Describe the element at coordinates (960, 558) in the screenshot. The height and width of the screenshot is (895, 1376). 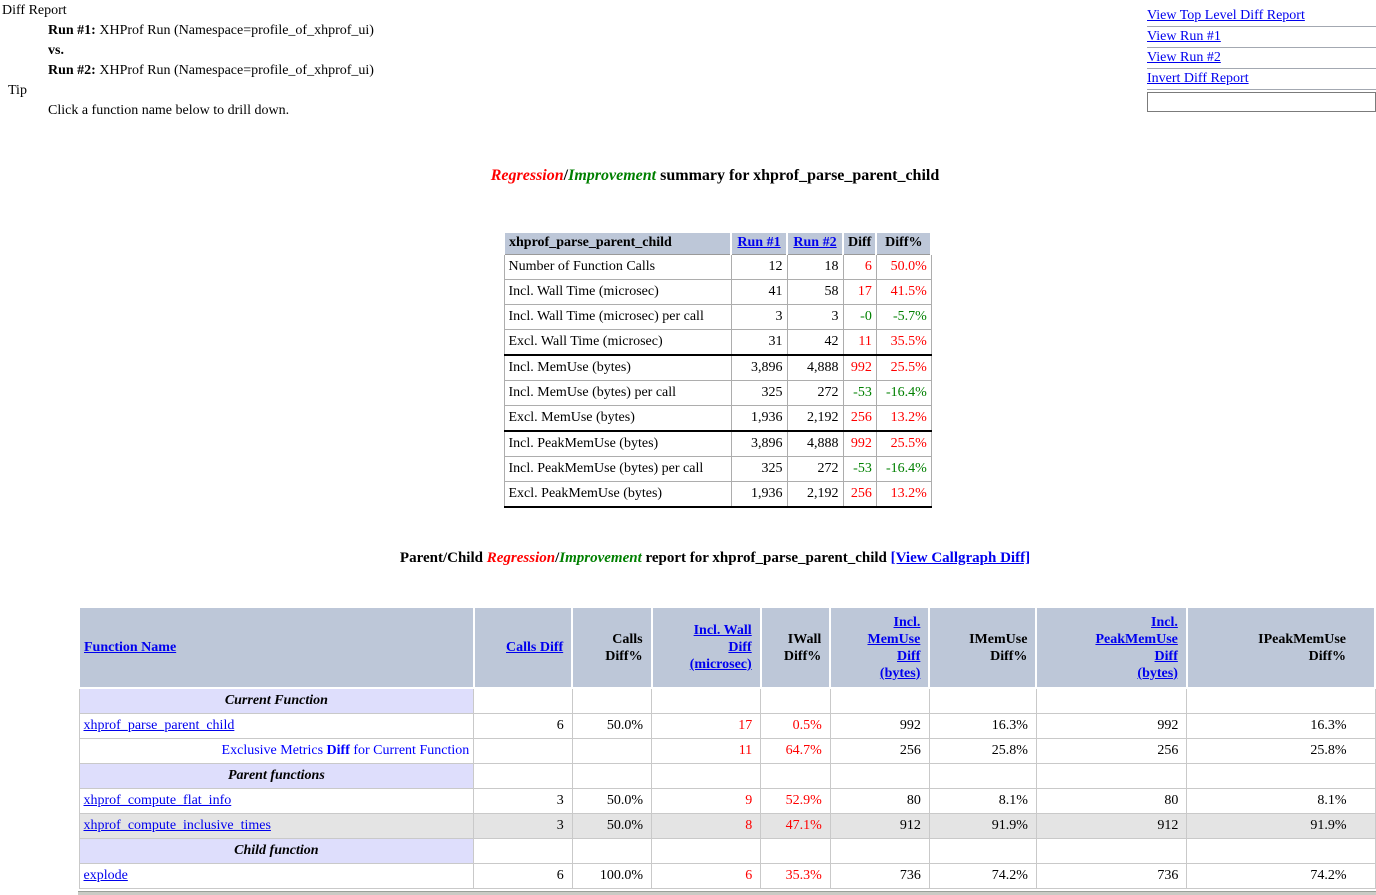
I see `view-callgraph-diff-link: [View Callgraph Diff]` at that location.